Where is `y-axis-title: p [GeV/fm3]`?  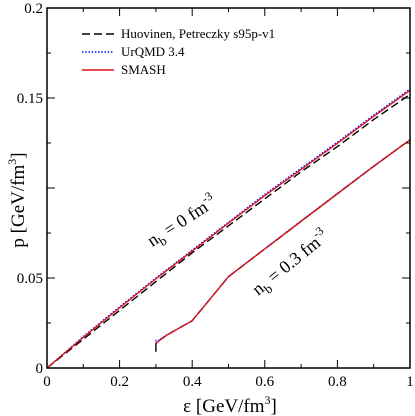 y-axis-title: p [GeV/fm3] is located at coordinates (17, 199).